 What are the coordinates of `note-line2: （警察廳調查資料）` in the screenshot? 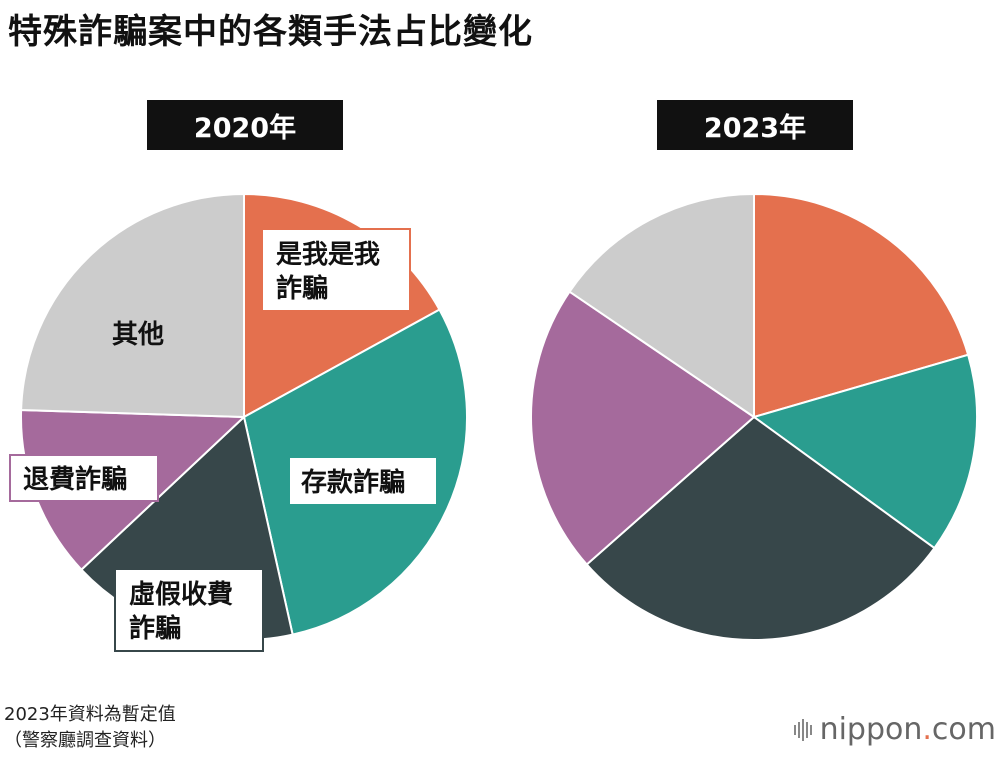 It's located at (85, 740).